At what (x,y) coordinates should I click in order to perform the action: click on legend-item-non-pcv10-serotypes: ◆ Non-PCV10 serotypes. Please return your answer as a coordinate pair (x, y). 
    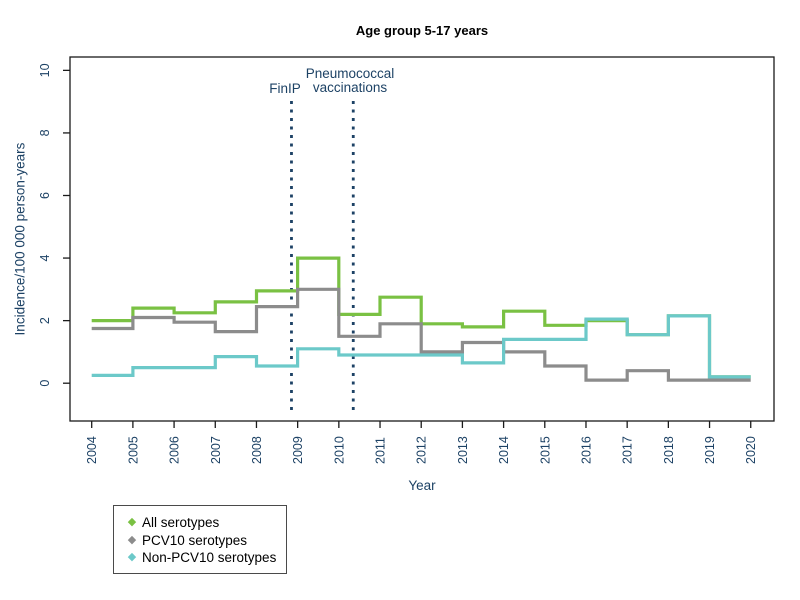
    Looking at the image, I should click on (200, 558).